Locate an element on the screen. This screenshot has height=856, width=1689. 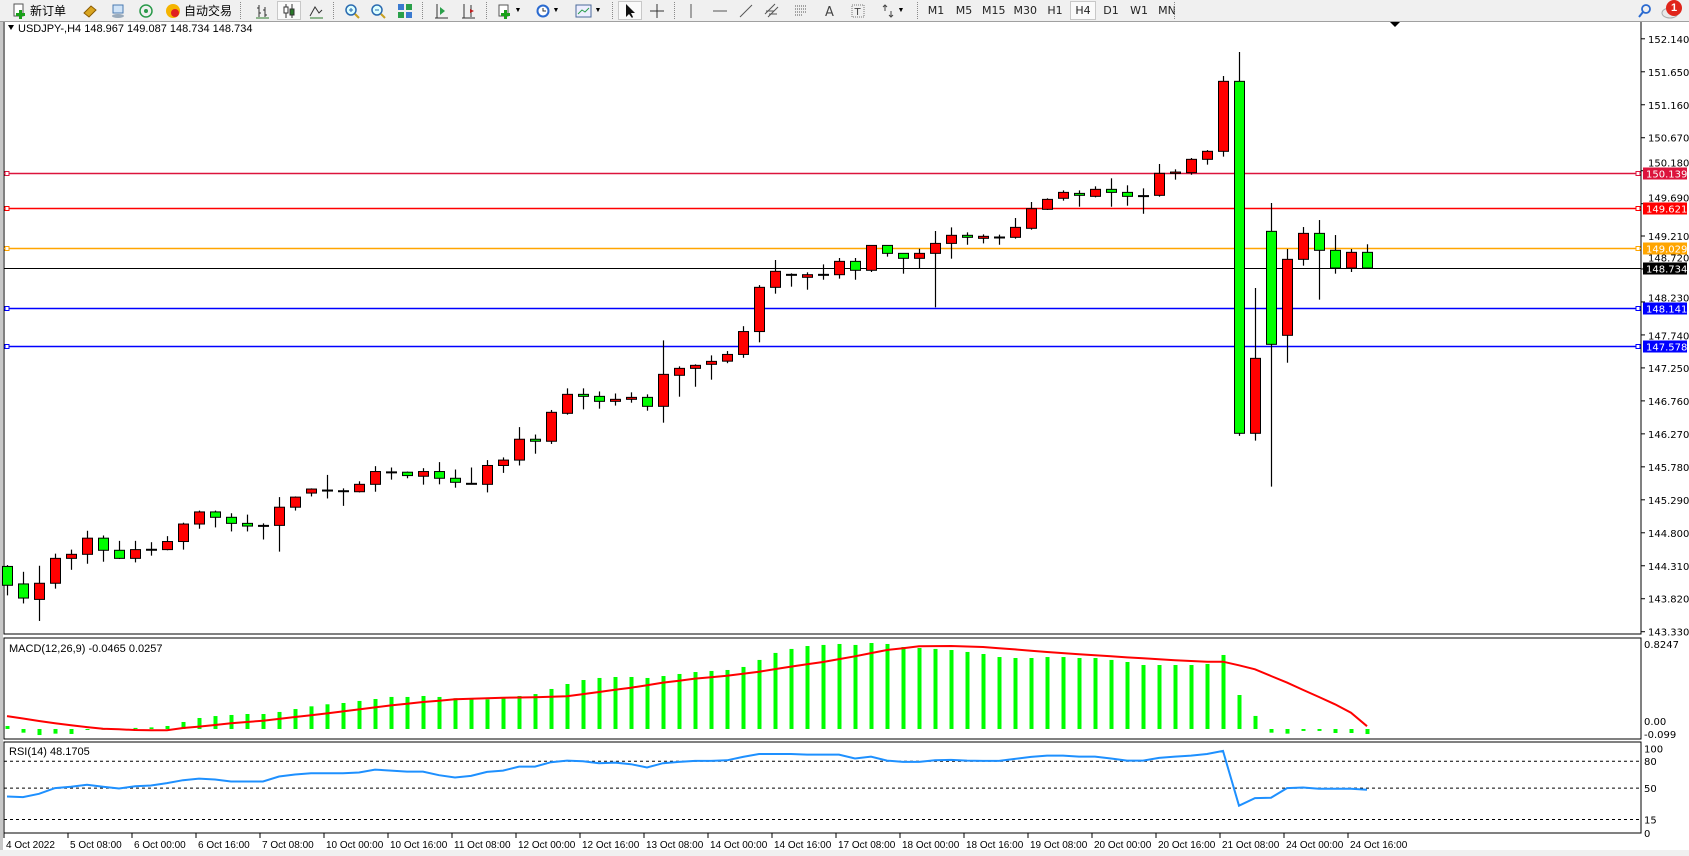
zoom-out-button is located at coordinates (378, 10).